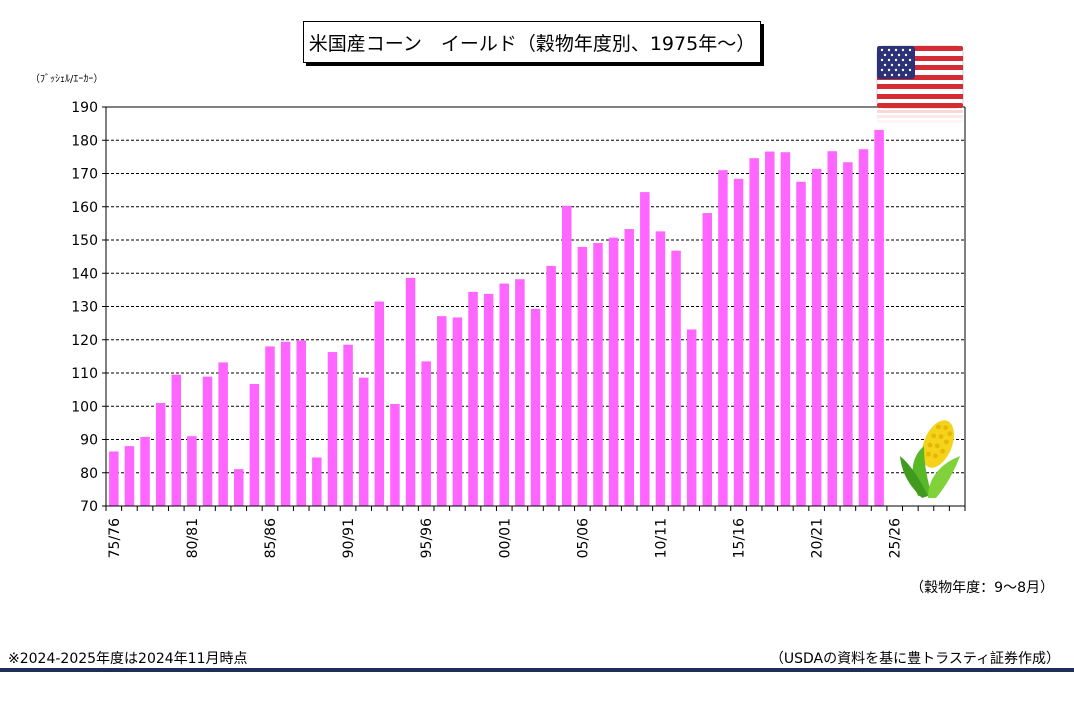 The height and width of the screenshot is (706, 1074). I want to click on y-tick-label: 110, so click(84, 374).